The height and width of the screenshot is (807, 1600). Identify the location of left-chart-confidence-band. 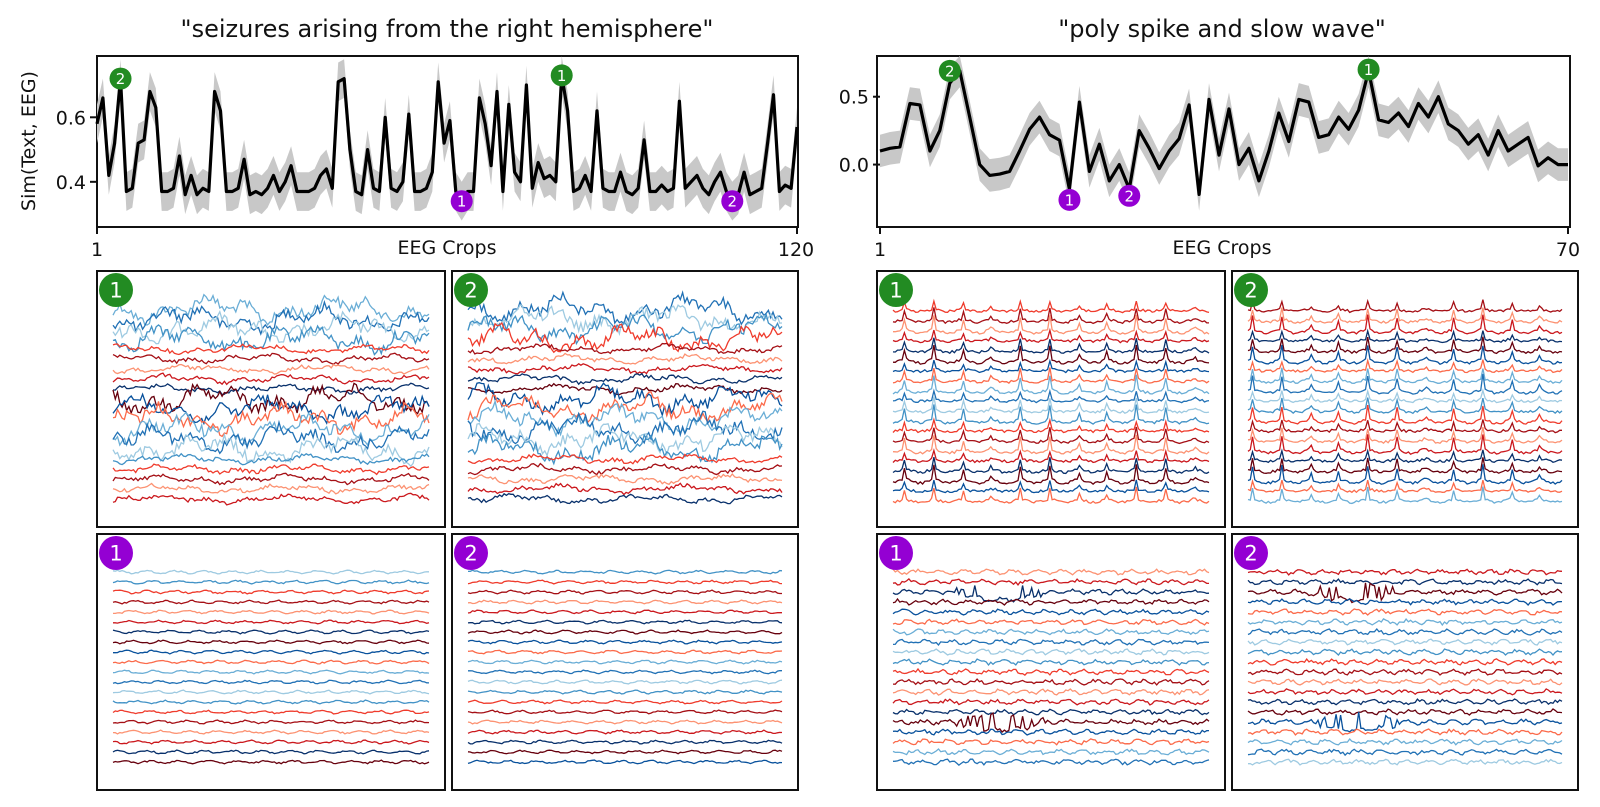
(447, 138).